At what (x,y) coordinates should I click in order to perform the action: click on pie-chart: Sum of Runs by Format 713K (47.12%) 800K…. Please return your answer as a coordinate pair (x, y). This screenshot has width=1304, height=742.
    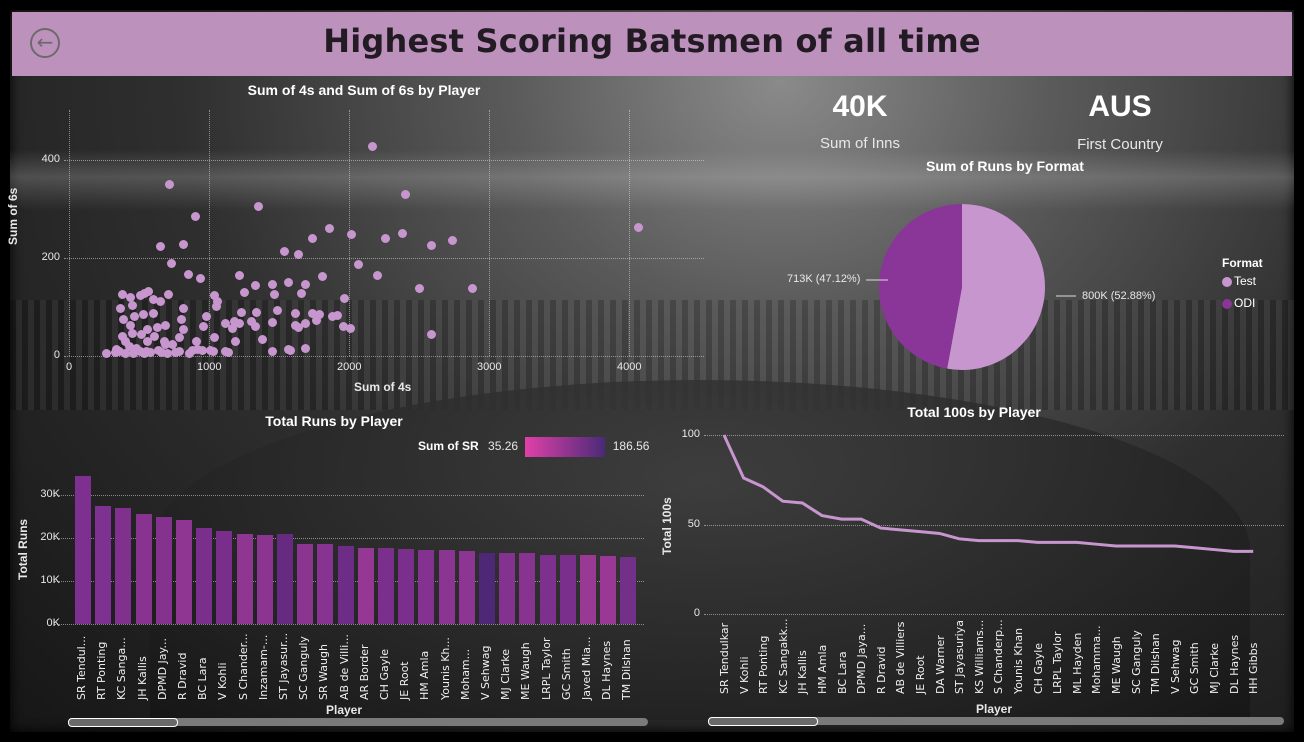
    Looking at the image, I should click on (1040, 270).